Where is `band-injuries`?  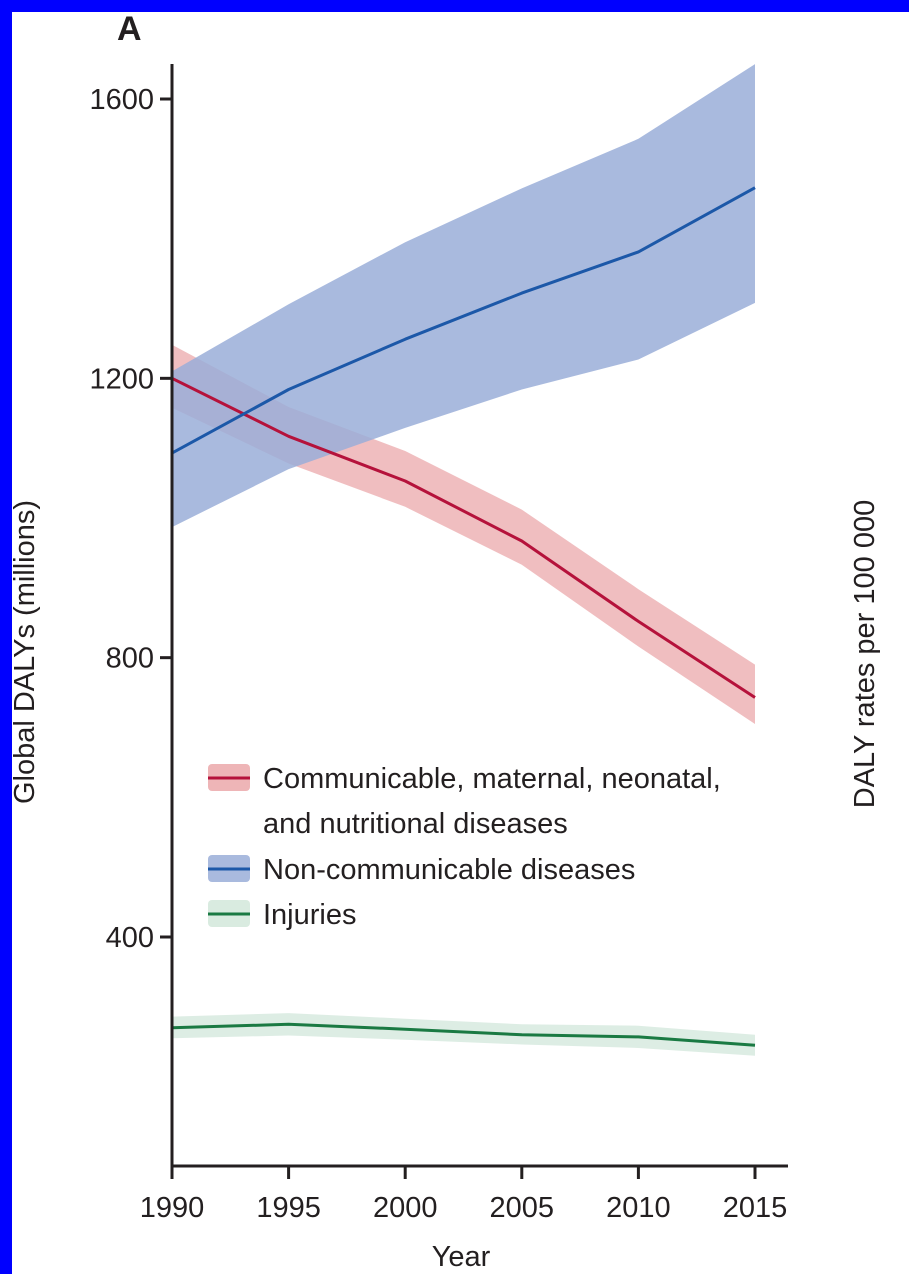 band-injuries is located at coordinates (463, 1034).